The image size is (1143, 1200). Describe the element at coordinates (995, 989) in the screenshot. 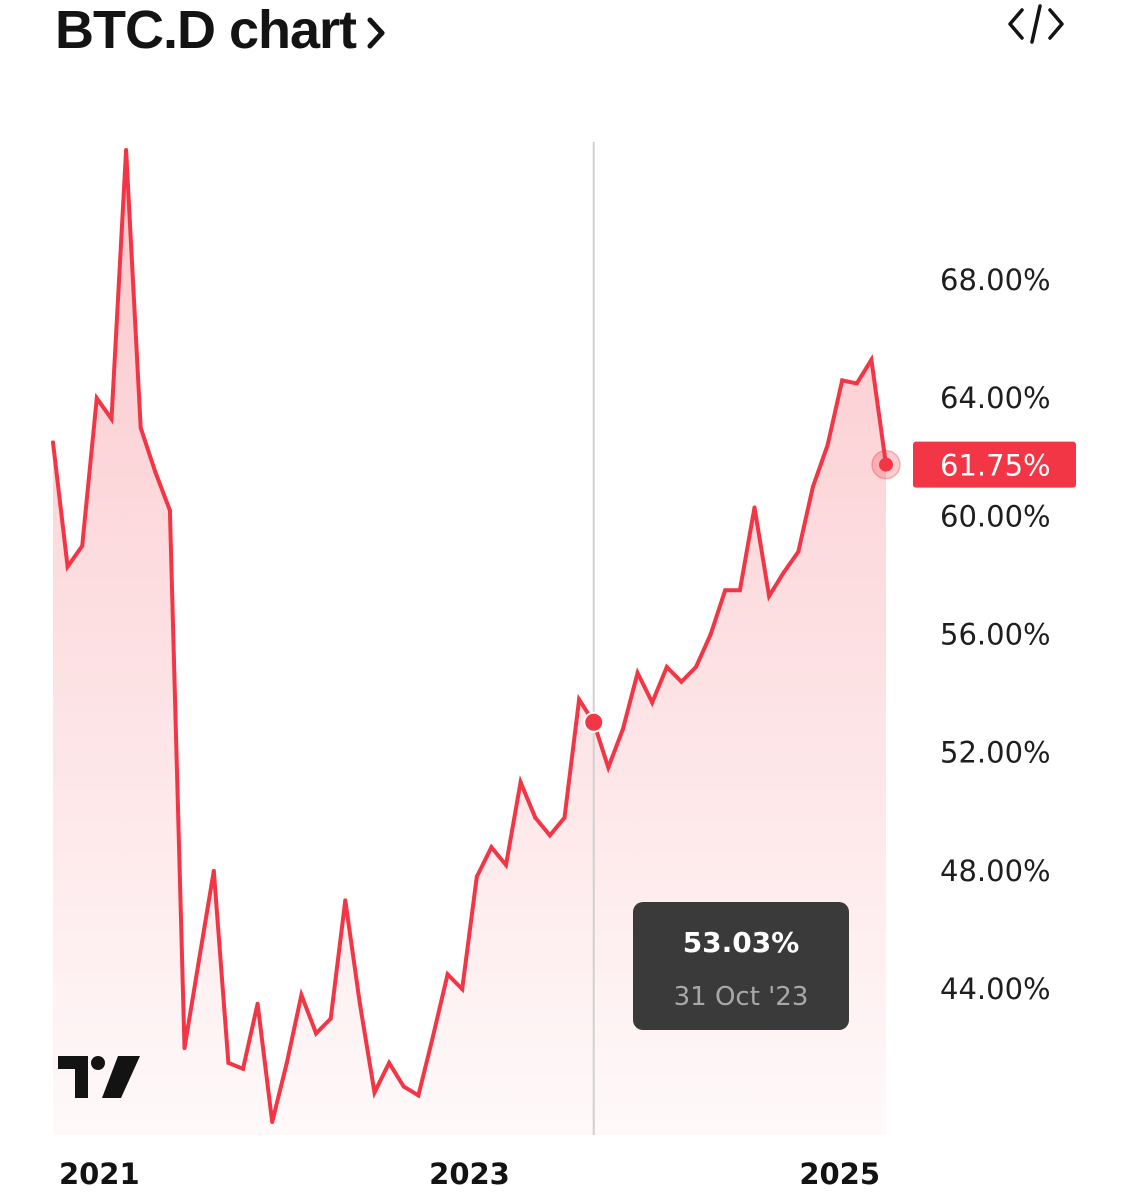

I see `y-tick-label: 44.00%` at that location.